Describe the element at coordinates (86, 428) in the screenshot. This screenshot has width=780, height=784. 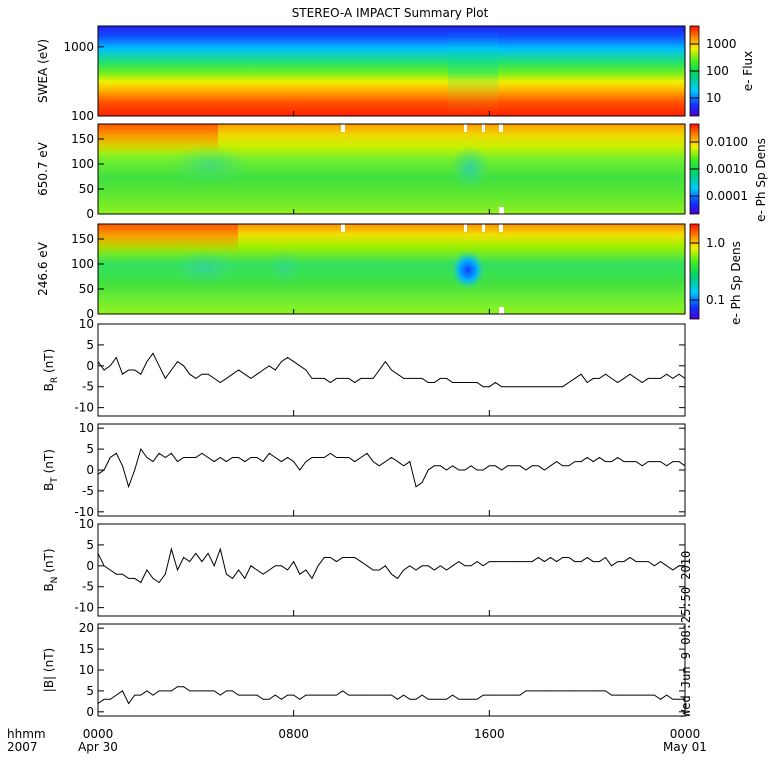
I see `y-tick-label: 10` at that location.